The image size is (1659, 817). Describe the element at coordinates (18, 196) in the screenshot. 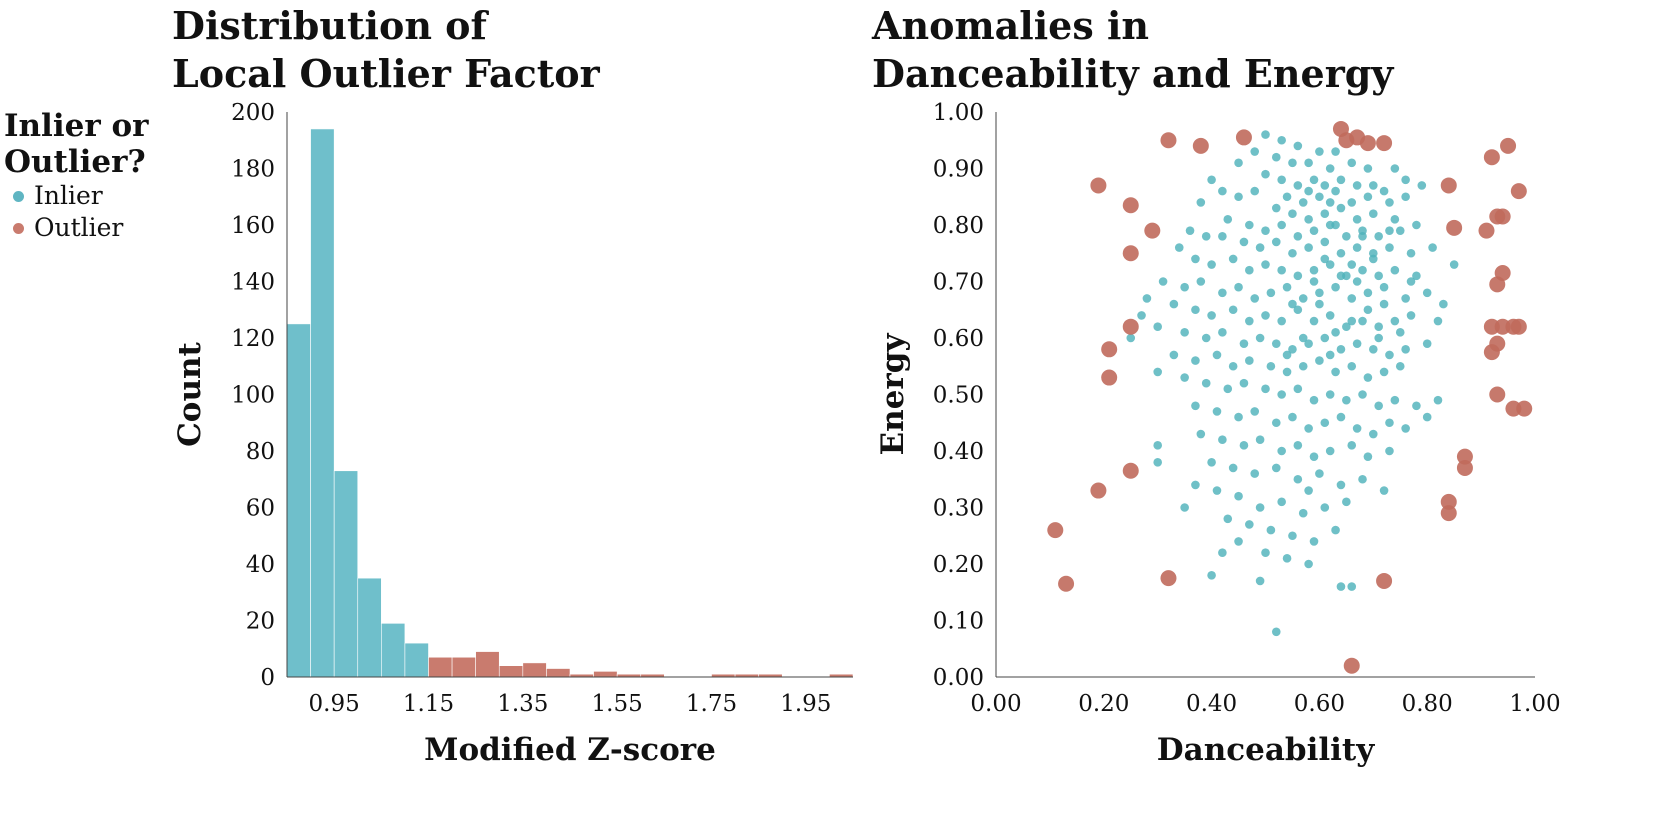

I see `legend-inlier-marker` at that location.